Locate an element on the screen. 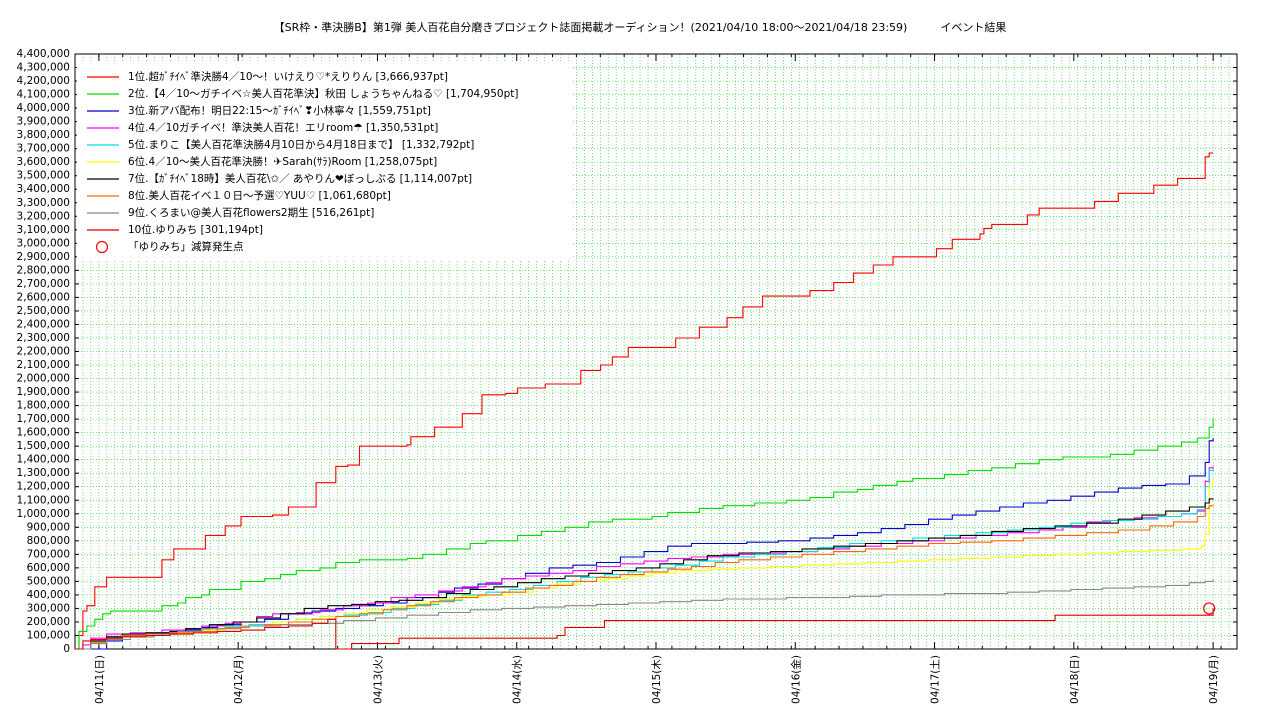 The height and width of the screenshot is (720, 1280). legend-label: 8位.美人百花イベ１０日～予選♡YUU♡ [1,061,680pt] is located at coordinates (259, 195).